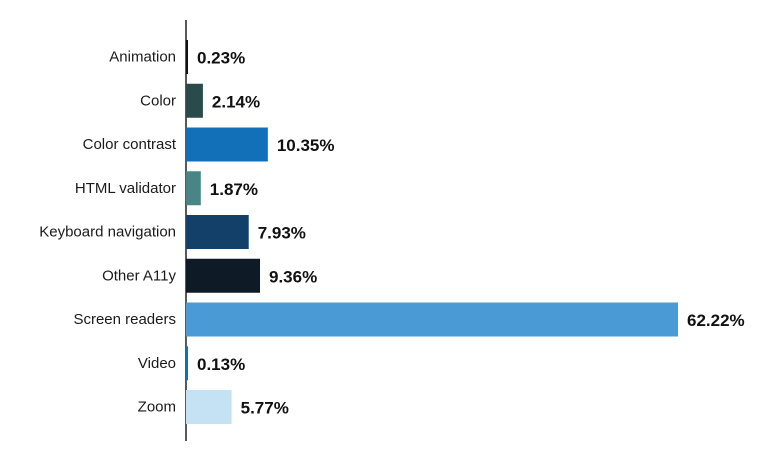  What do you see at coordinates (236, 101) in the screenshot?
I see `value-label-color: 2.14%` at bounding box center [236, 101].